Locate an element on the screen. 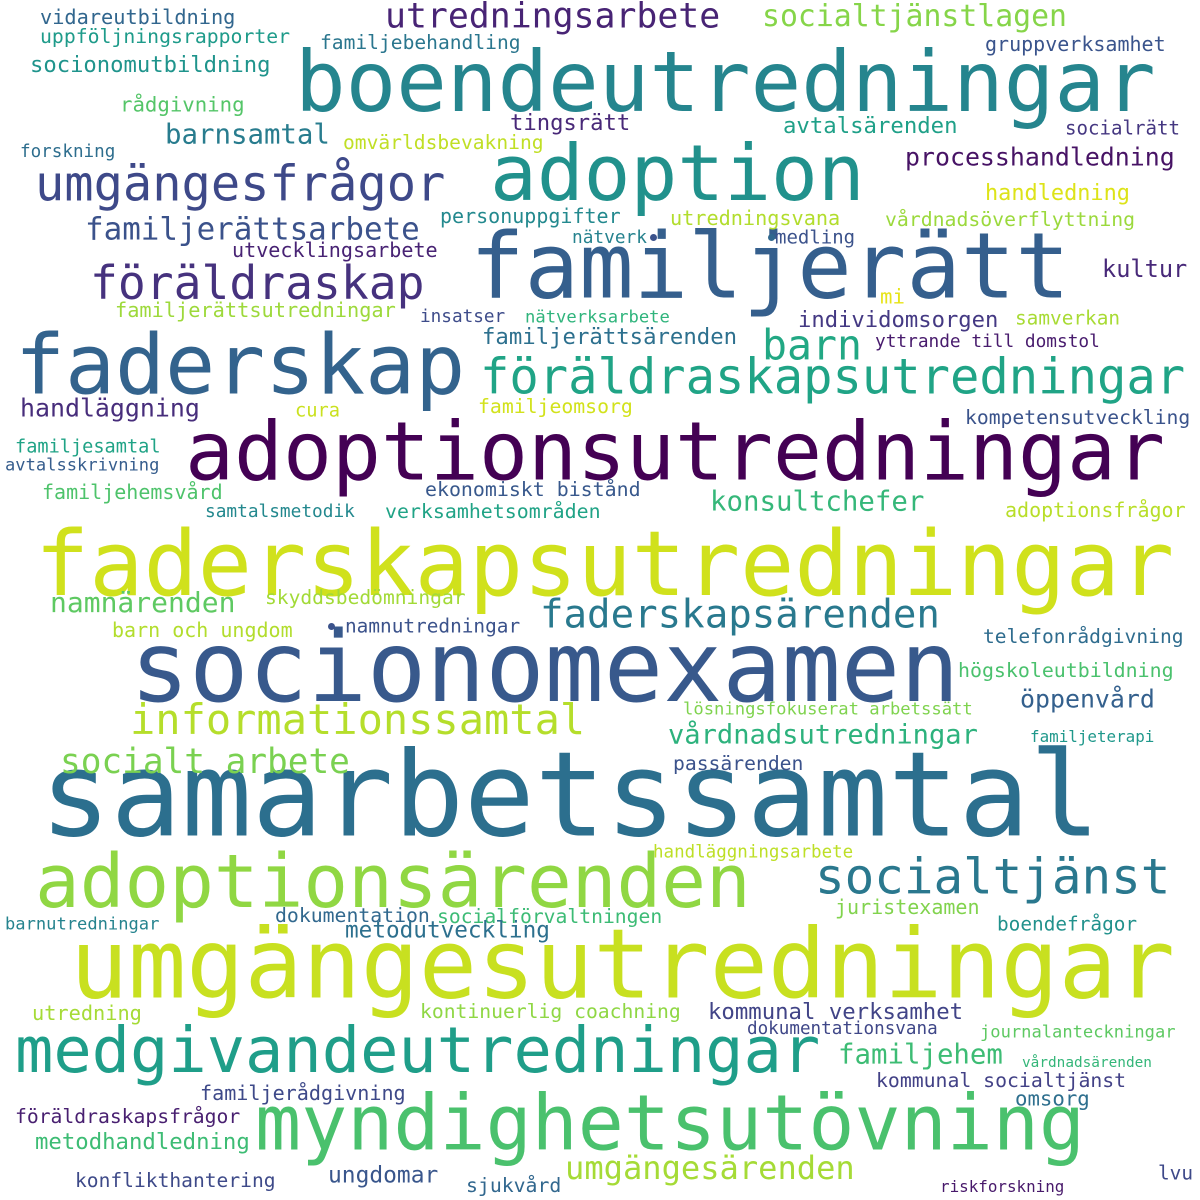  word-avtals-renden: avtalsärenden is located at coordinates (870, 125).